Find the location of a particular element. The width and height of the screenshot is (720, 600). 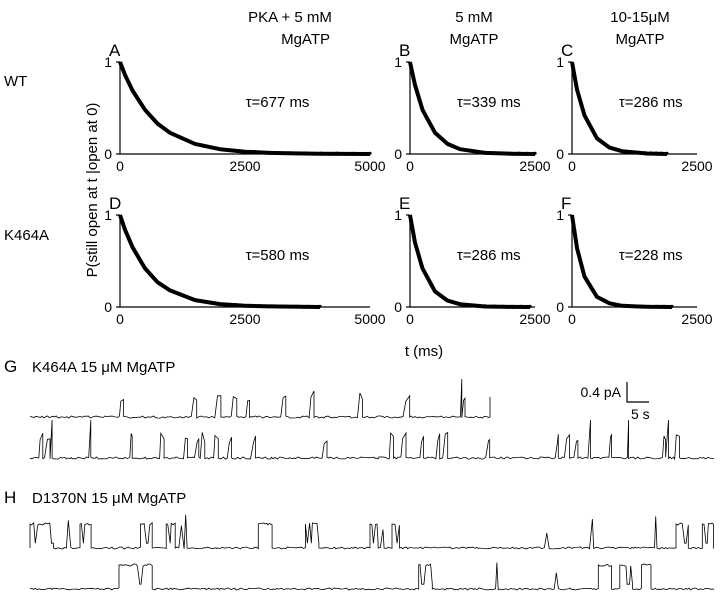

panel-letter: C is located at coordinates (567, 50).